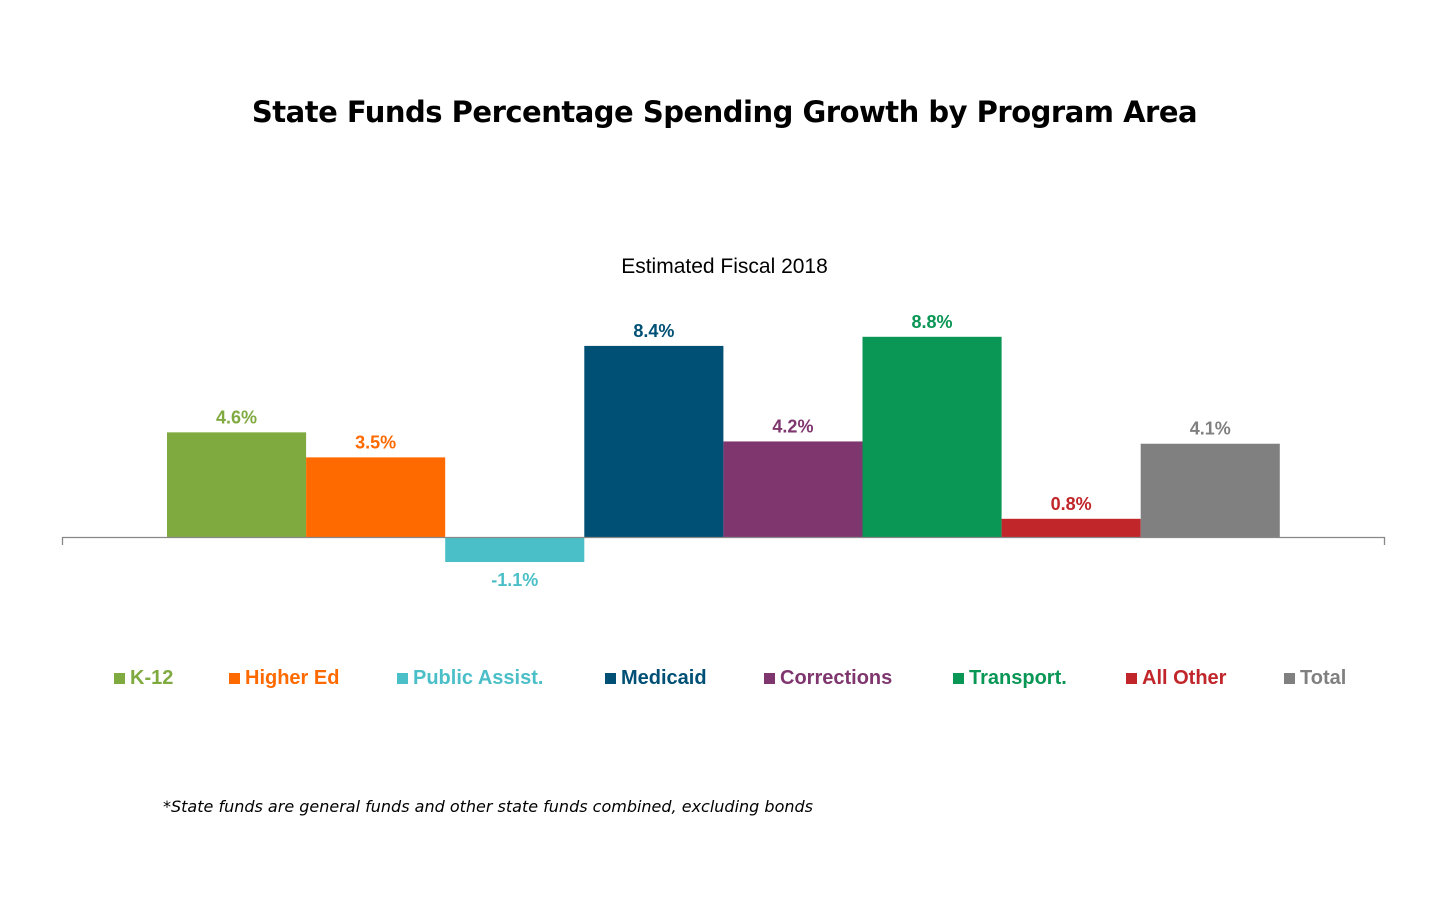  I want to click on legend-label: Higher Ed, so click(292, 678).